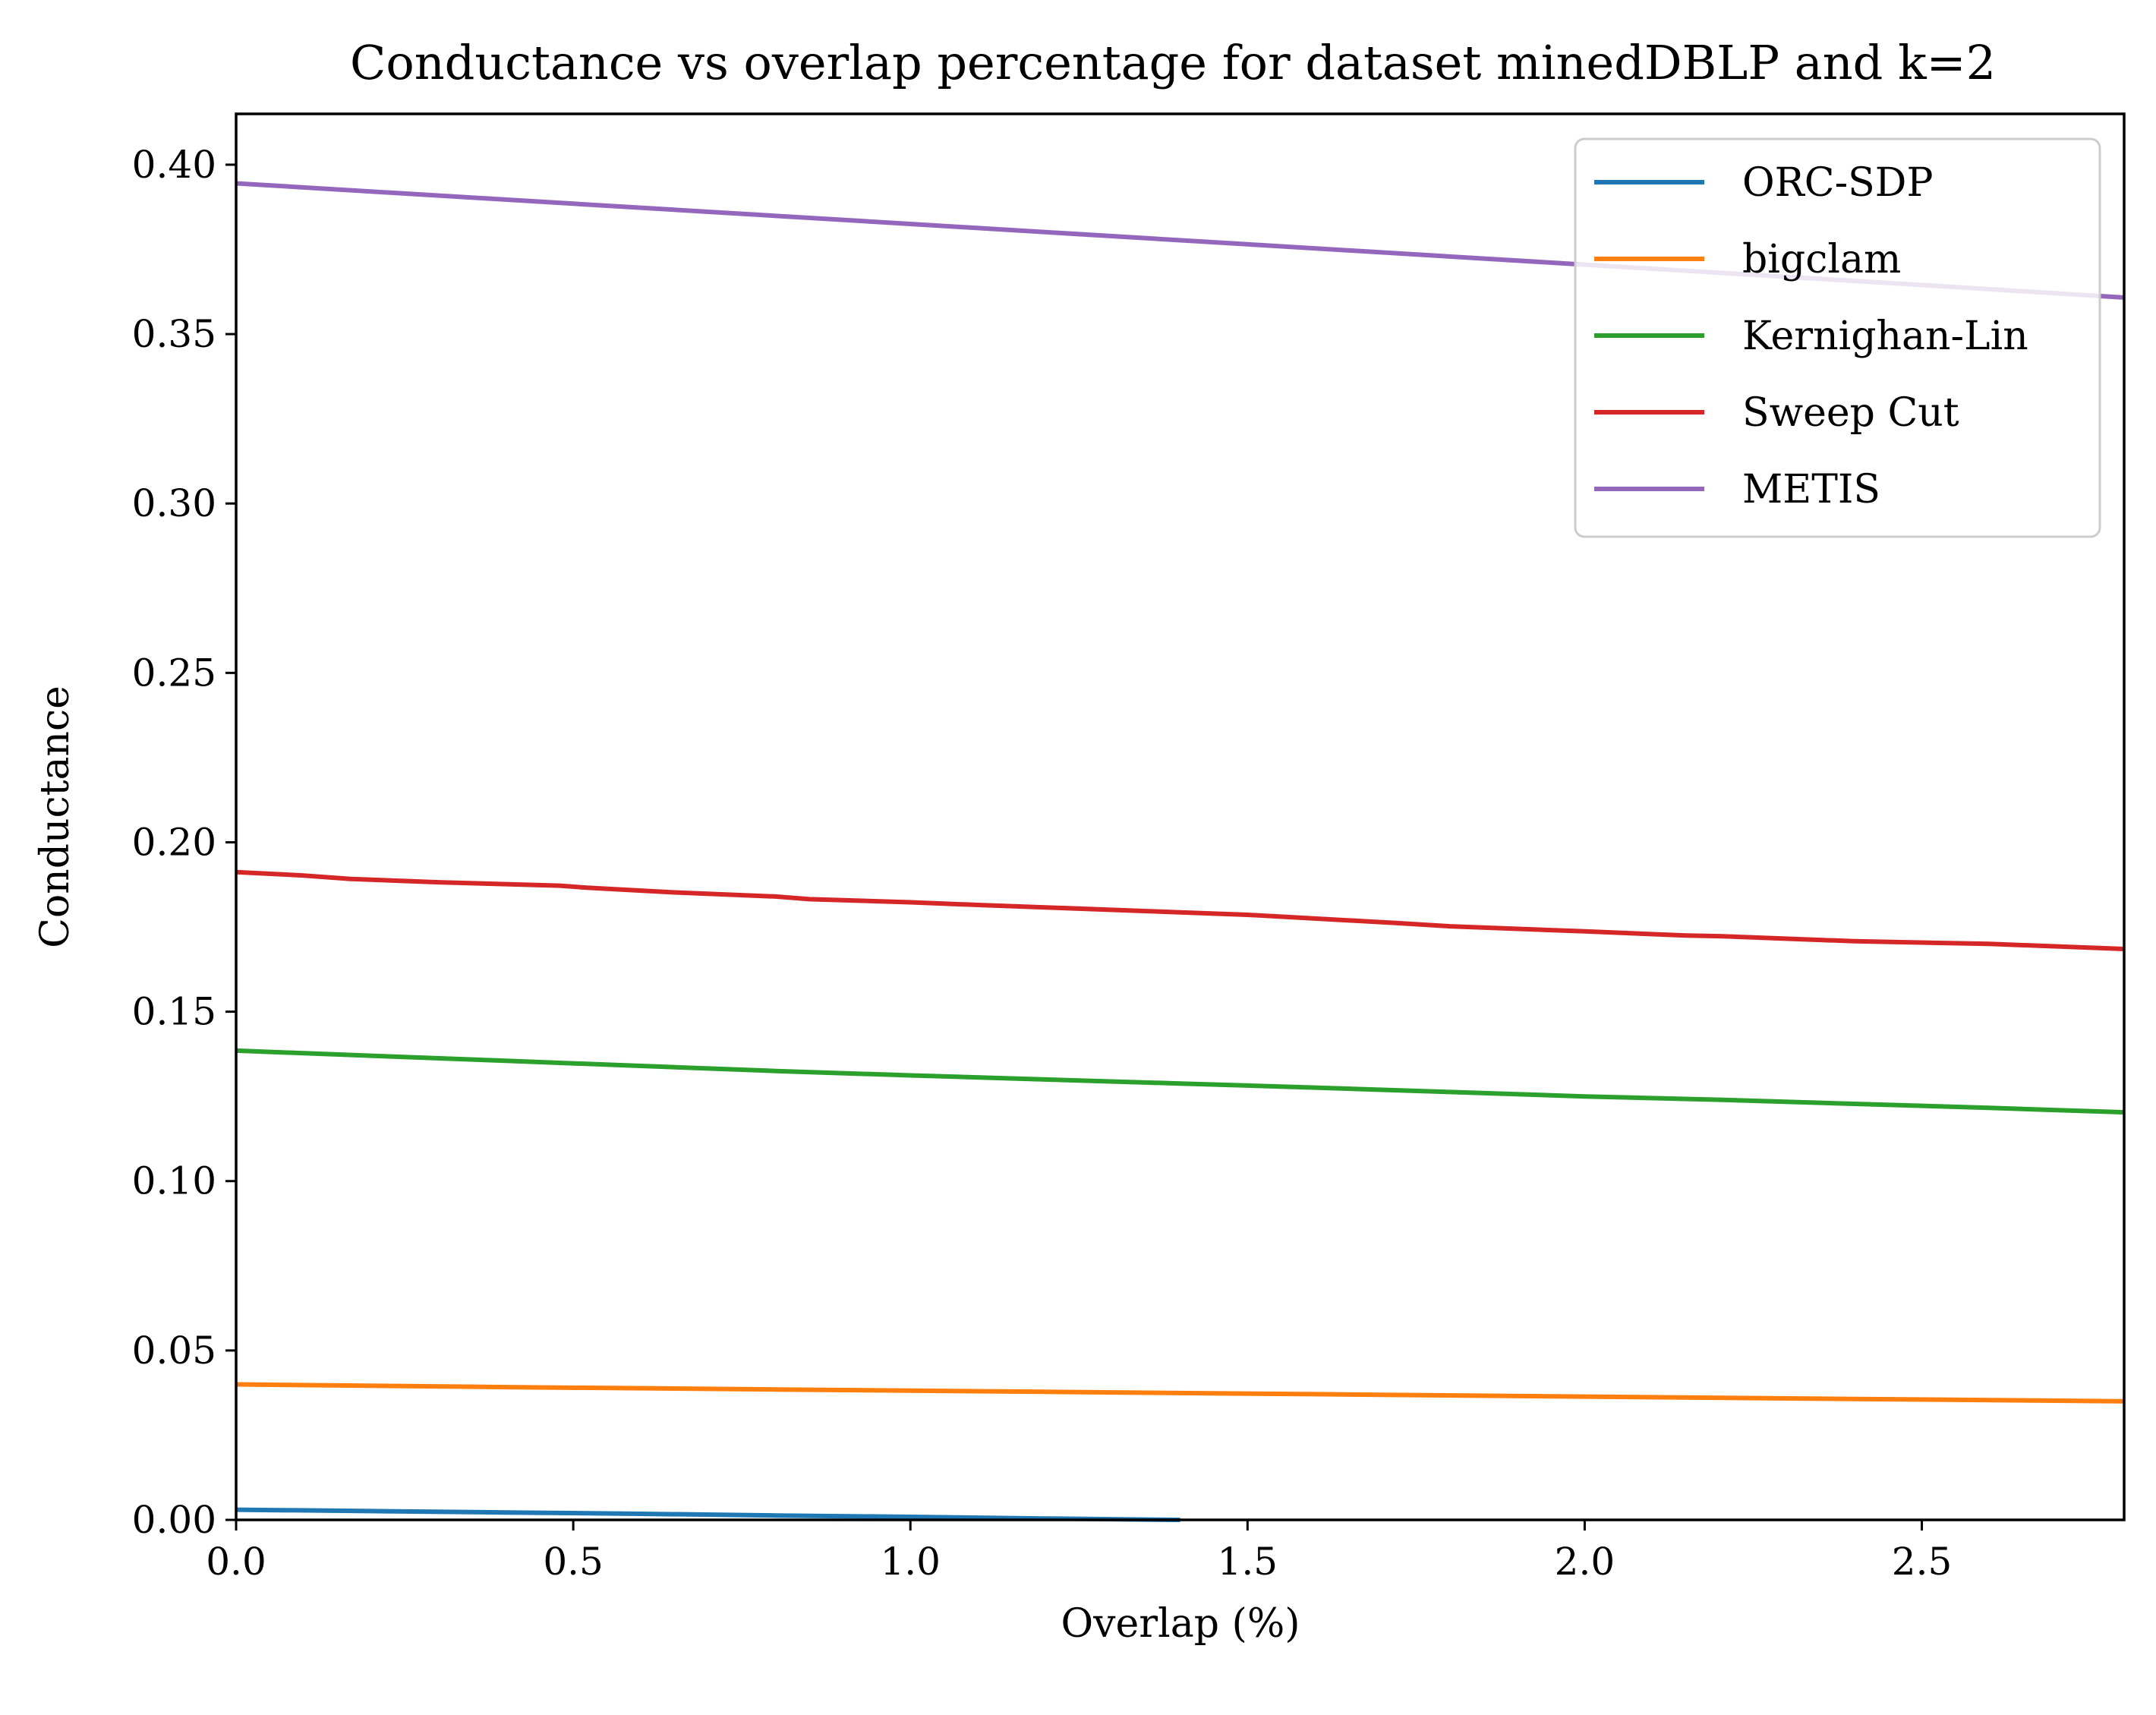  What do you see at coordinates (1180, 1624) in the screenshot?
I see `x-axis-label: Overlap (%)` at bounding box center [1180, 1624].